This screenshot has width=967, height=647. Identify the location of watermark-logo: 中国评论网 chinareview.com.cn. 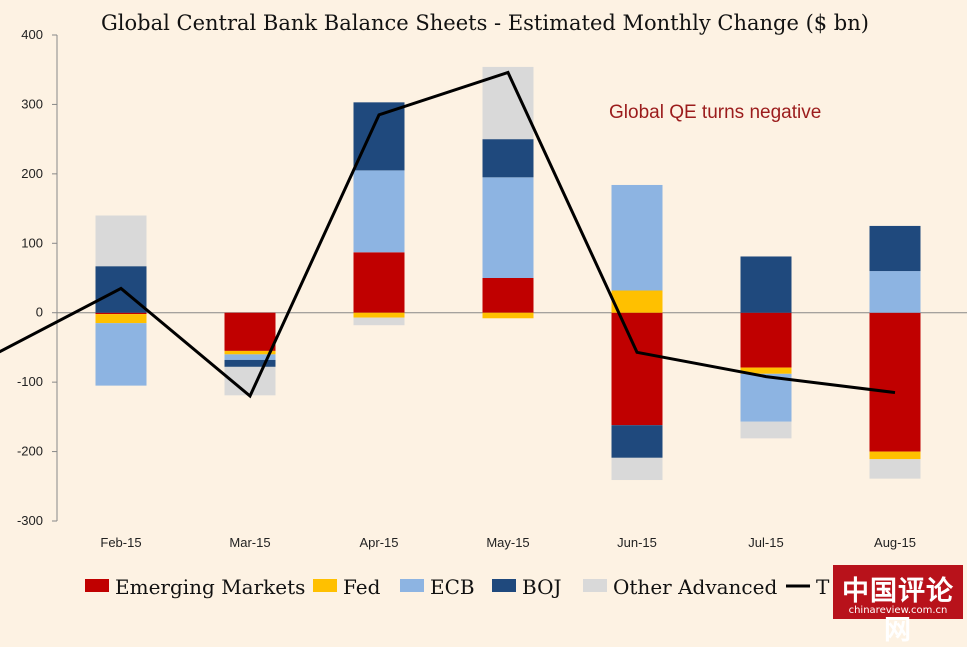
(898, 605).